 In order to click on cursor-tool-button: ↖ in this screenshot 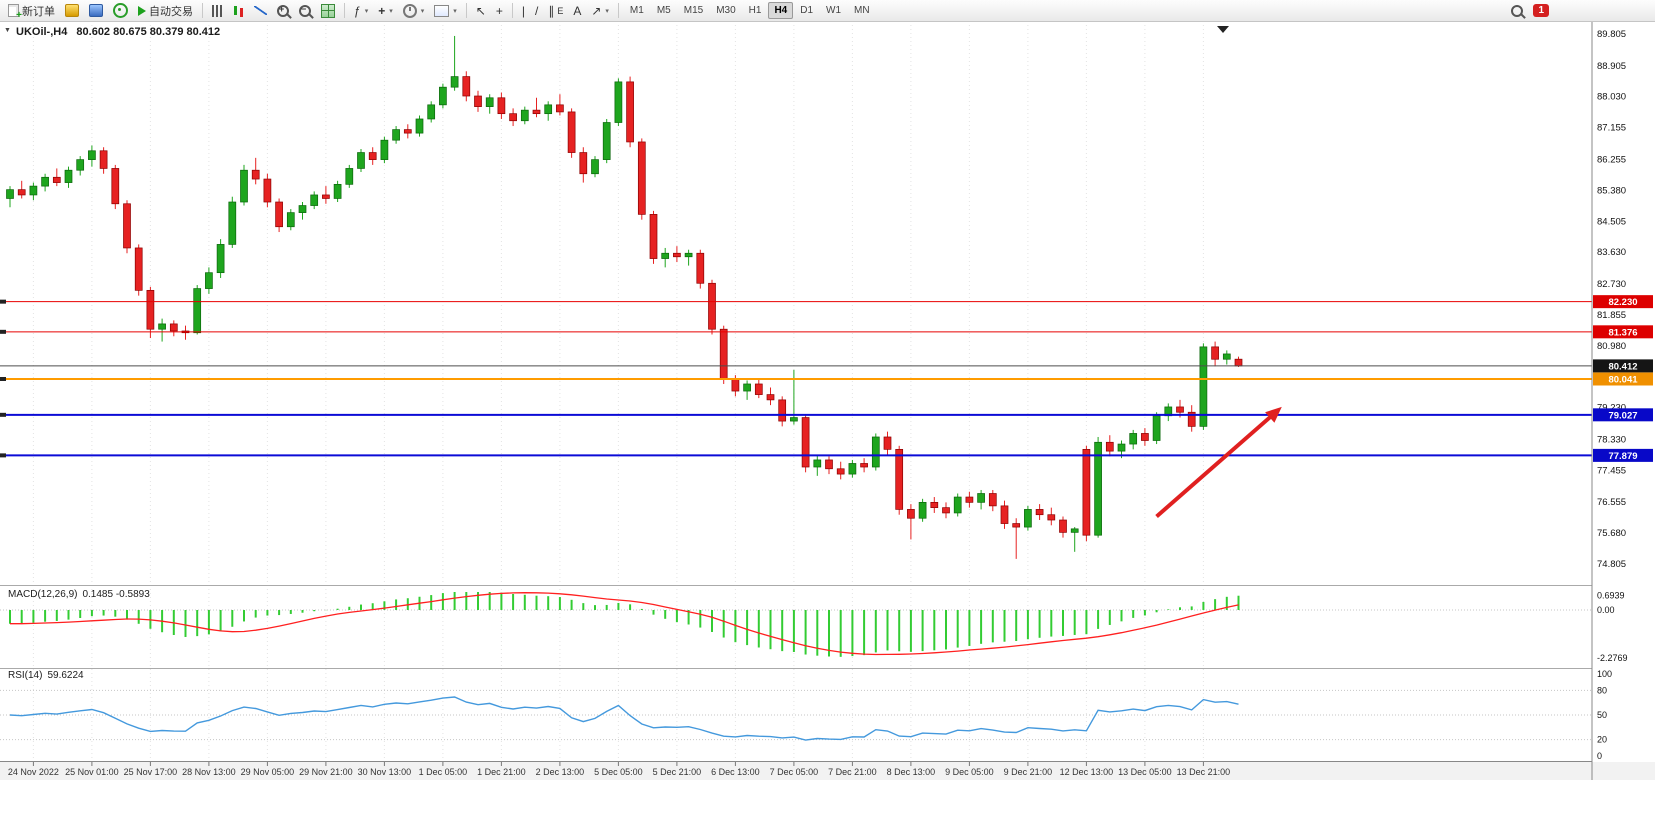, I will do `click(481, 10)`.